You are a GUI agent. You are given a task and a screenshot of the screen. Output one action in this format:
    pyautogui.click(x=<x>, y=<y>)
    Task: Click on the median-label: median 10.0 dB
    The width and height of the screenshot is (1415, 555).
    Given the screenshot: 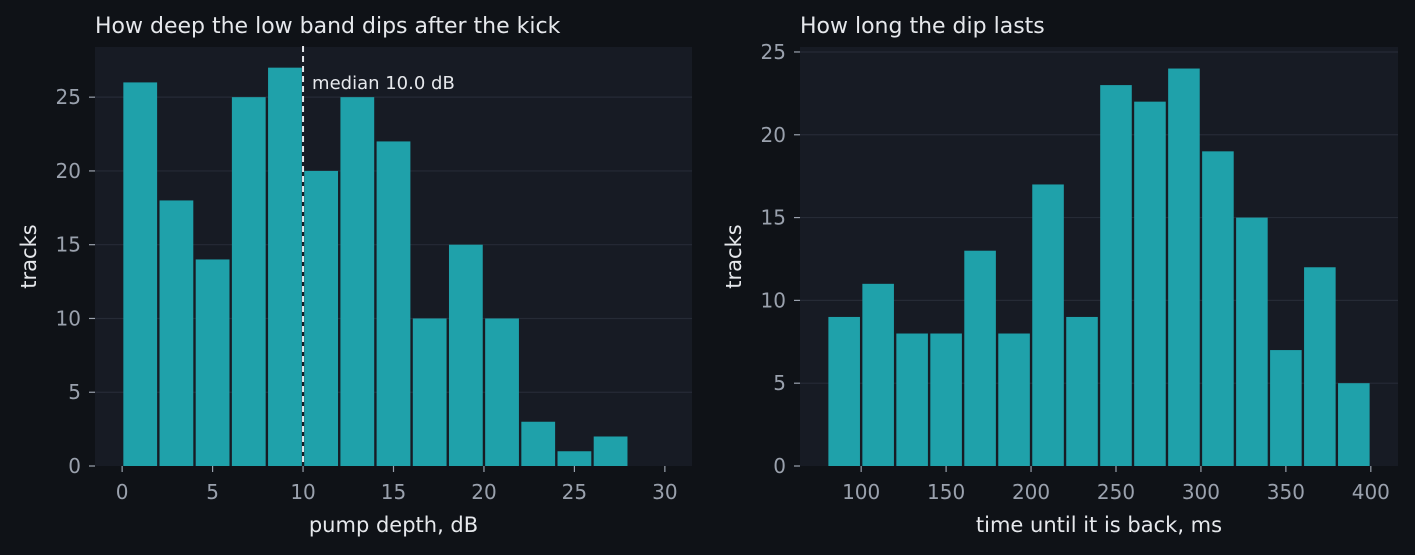 What is the action you would take?
    pyautogui.click(x=383, y=83)
    